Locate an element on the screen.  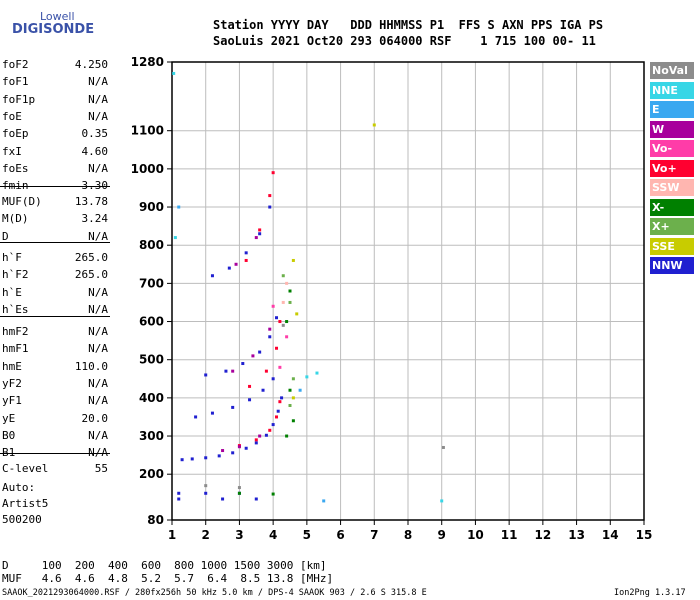
param-name: foE is located at coordinates (12, 116).